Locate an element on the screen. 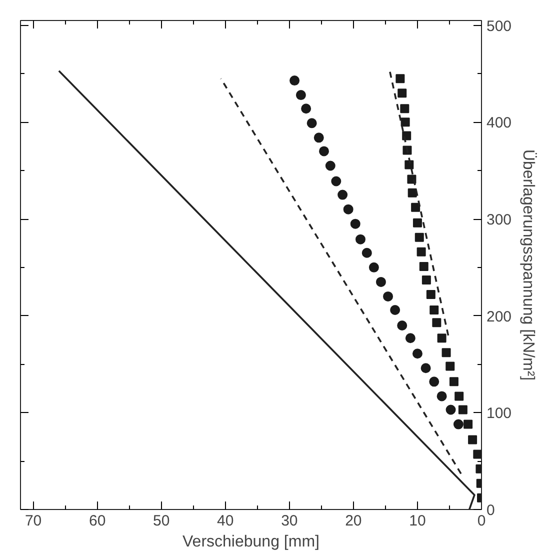  x-tick-label: 60 is located at coordinates (97, 521).